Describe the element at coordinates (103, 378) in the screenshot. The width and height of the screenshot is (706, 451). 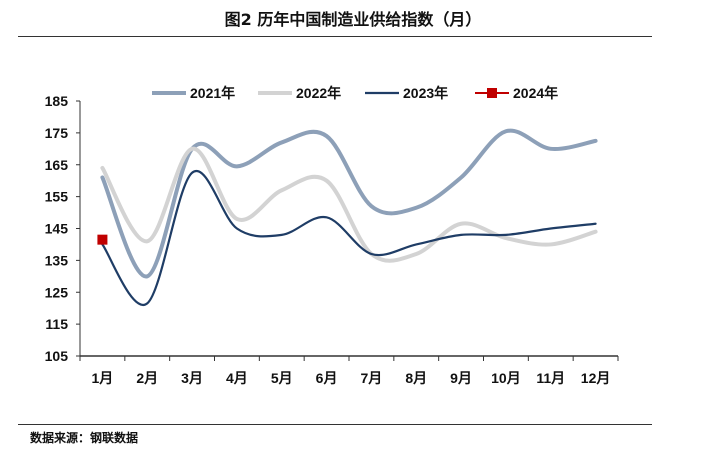
I see `x-tick-label: 1月` at that location.